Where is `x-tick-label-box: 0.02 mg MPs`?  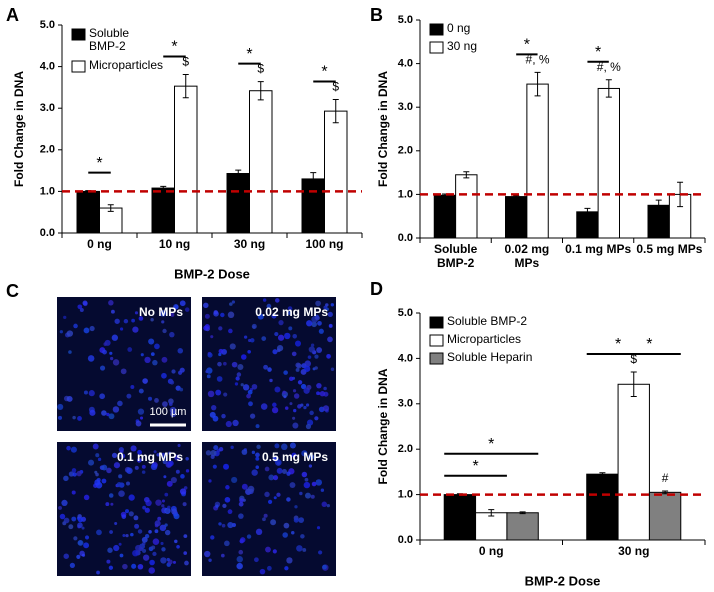
x-tick-label-box: 0.02 mg MPs is located at coordinates (527, 256).